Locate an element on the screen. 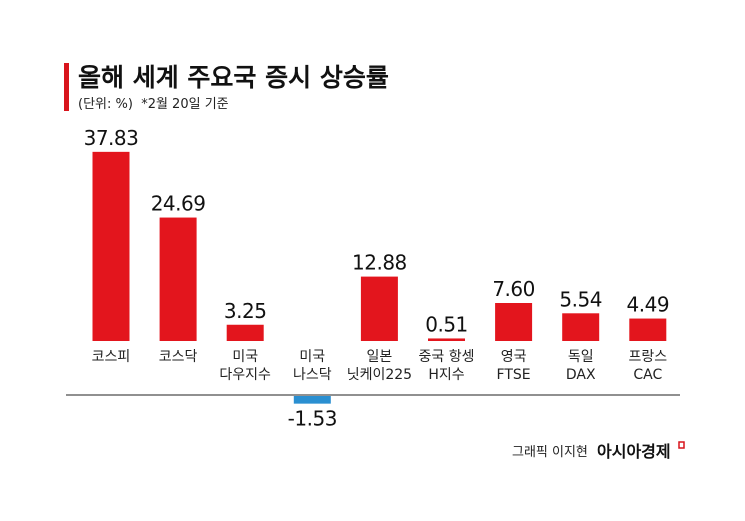  category-label: 다우지수 is located at coordinates (245, 375).